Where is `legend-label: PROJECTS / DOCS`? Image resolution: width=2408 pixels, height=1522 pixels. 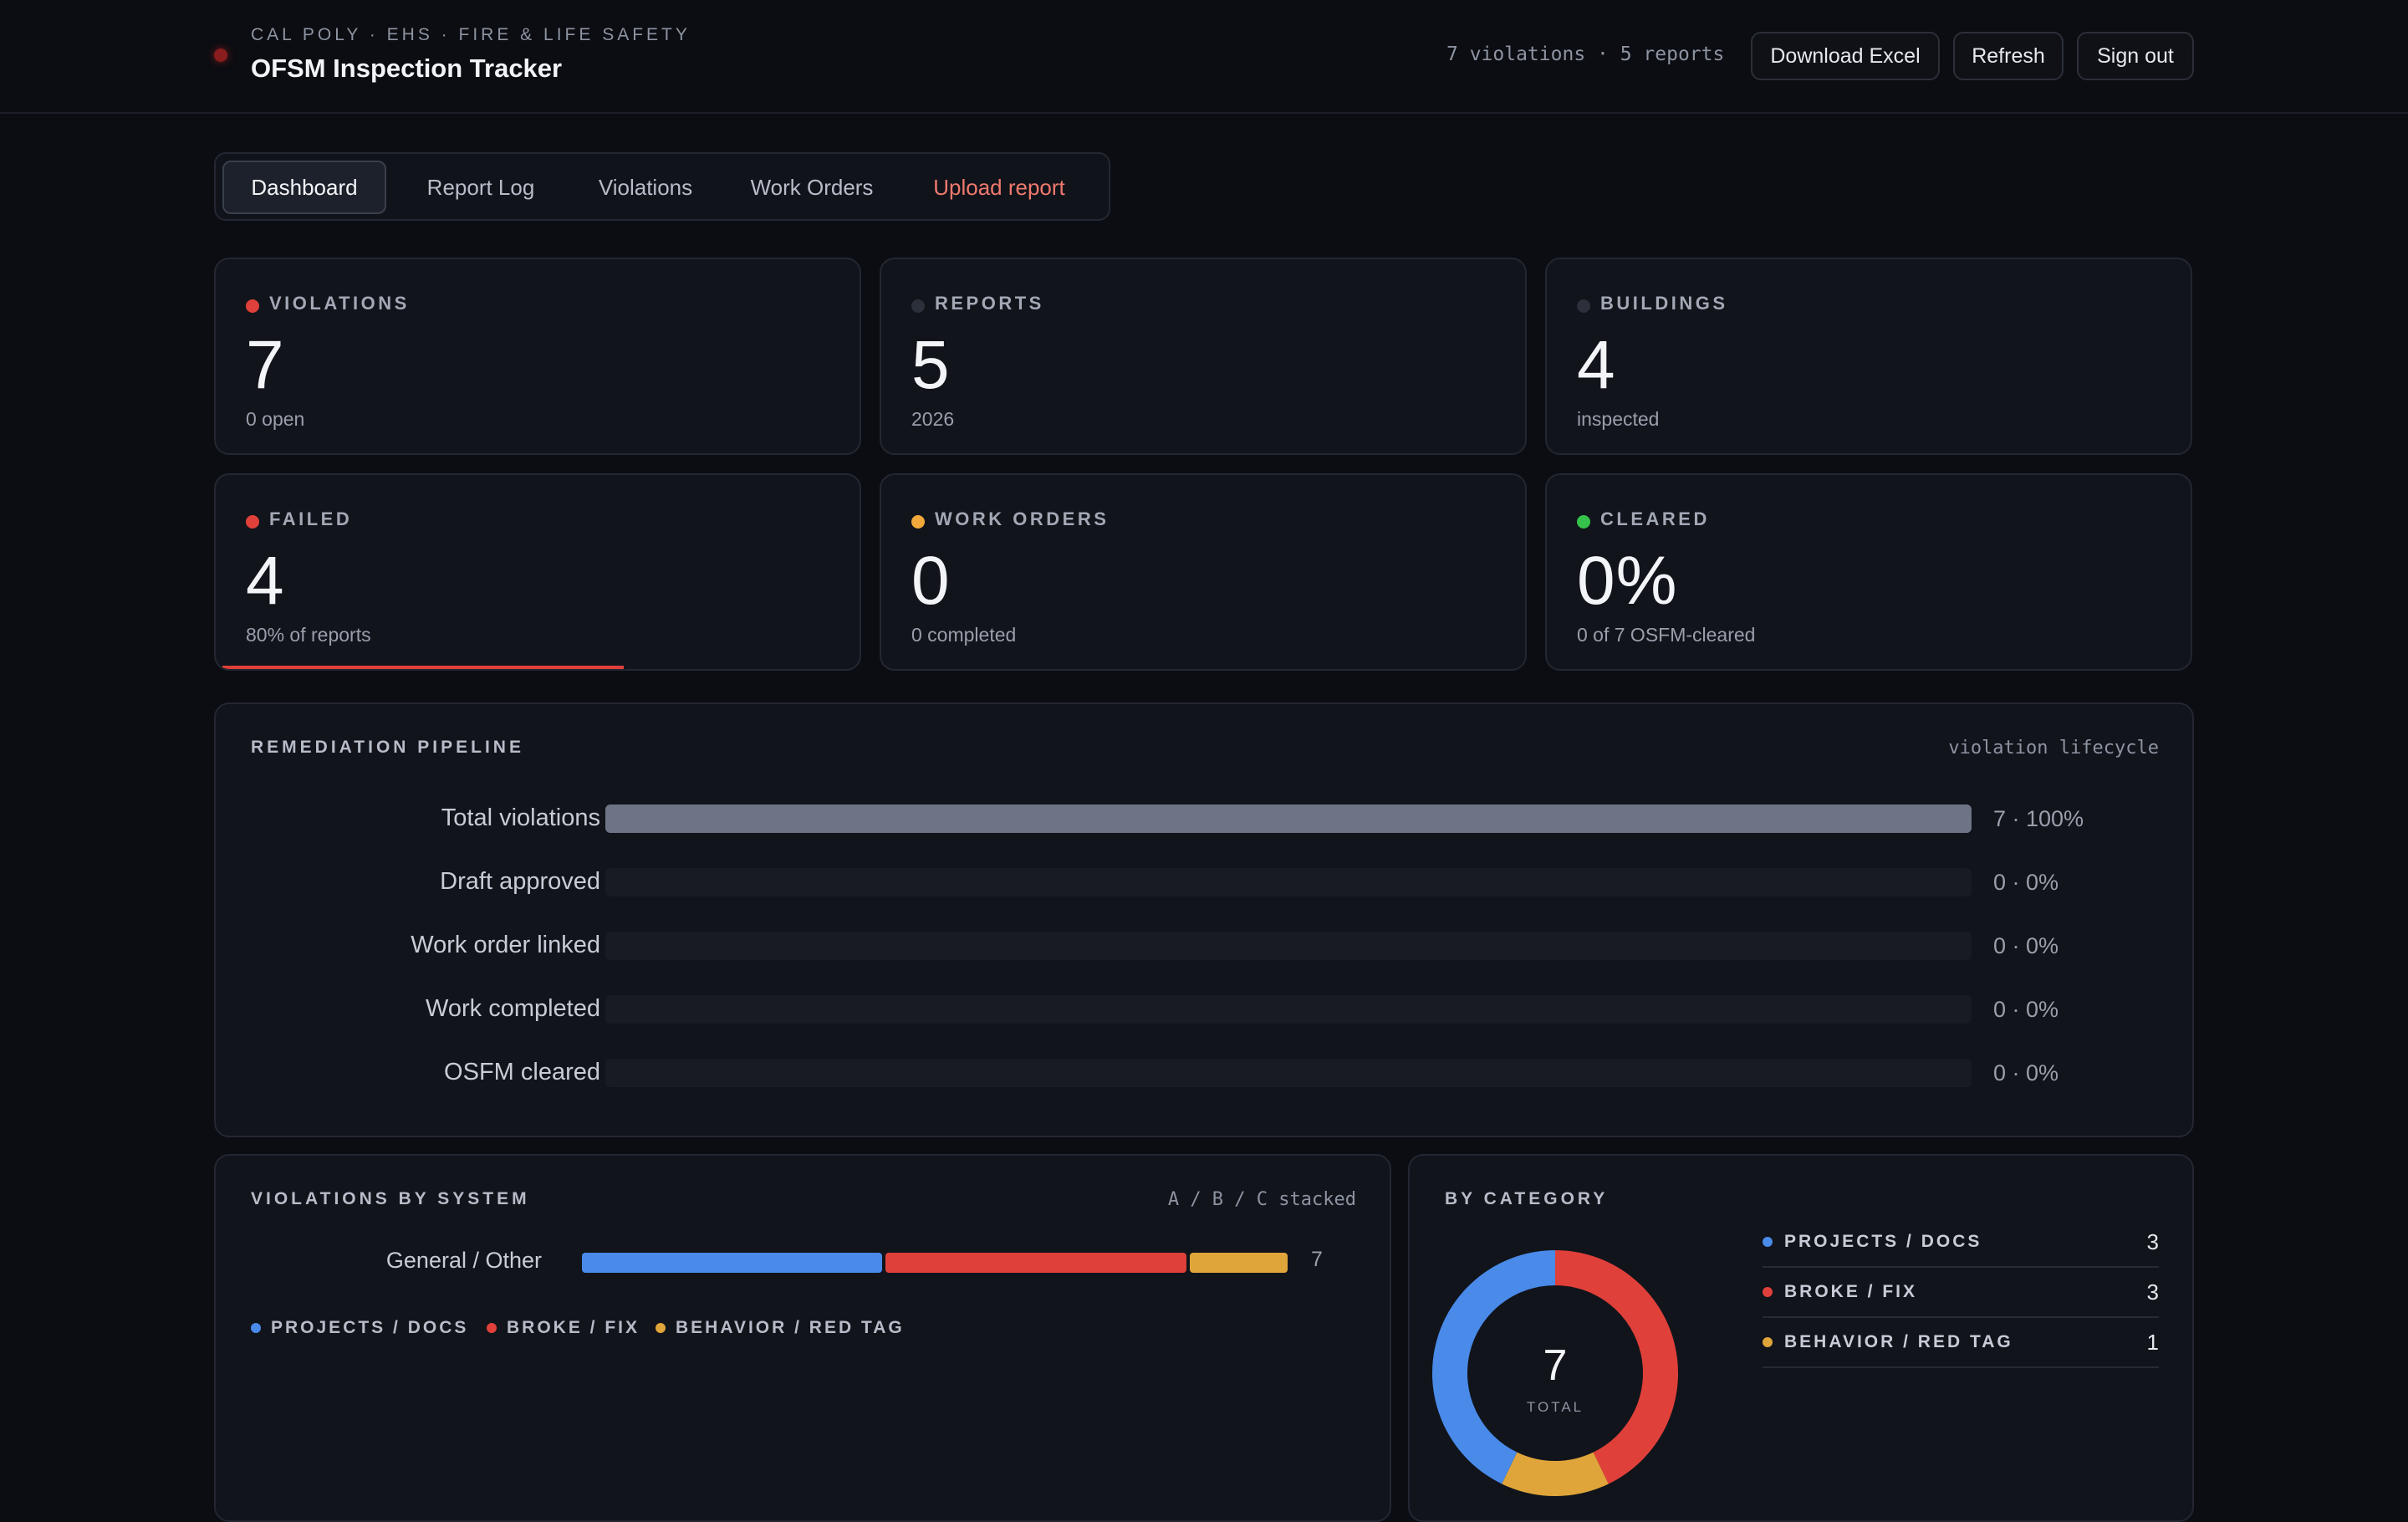
legend-label: PROJECTS / DOCS is located at coordinates (370, 1327).